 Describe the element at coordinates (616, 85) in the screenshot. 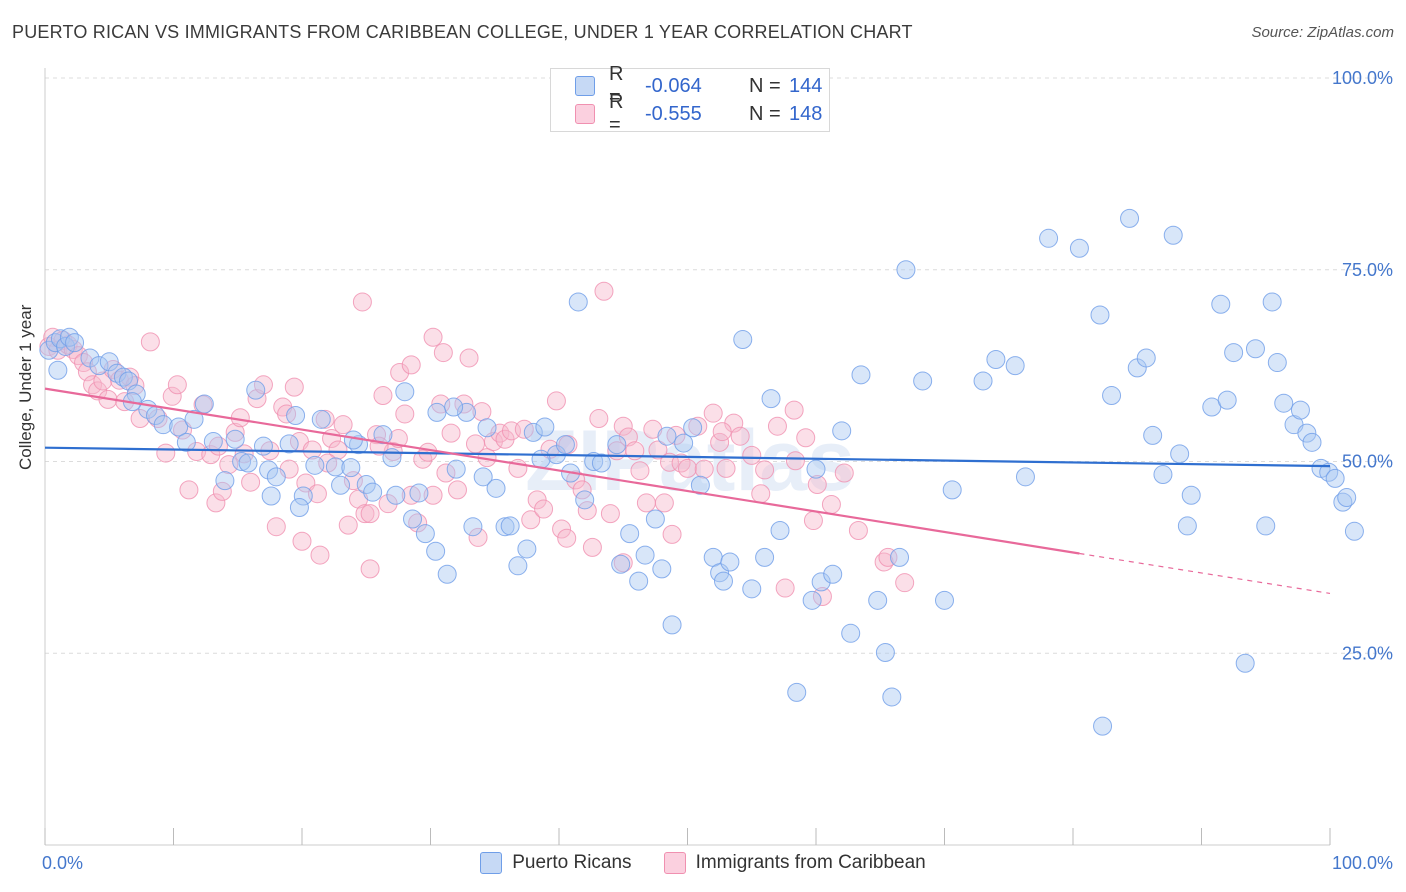

I see `r-label: R =` at that location.